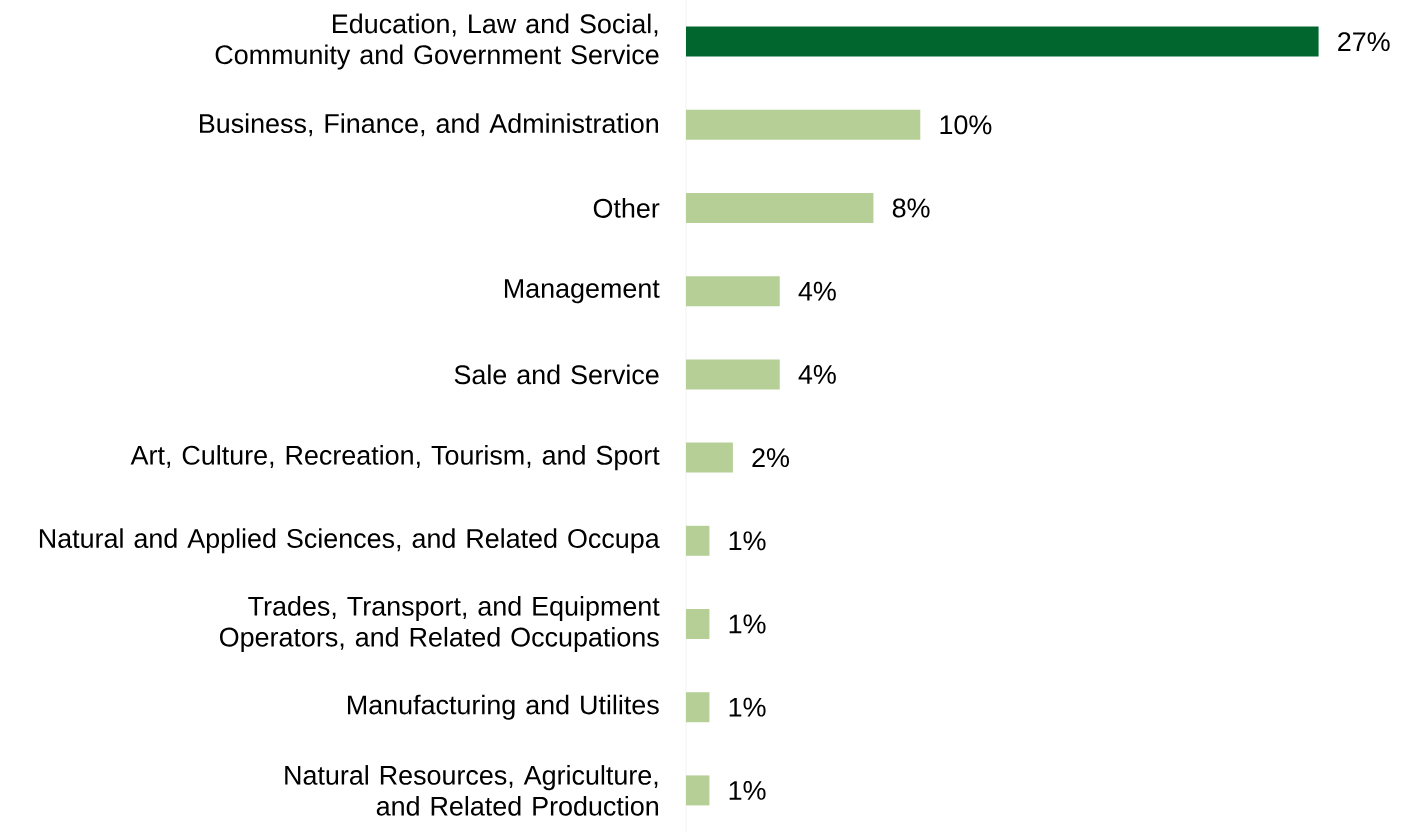 The width and height of the screenshot is (1418, 832). Describe the element at coordinates (556, 374) in the screenshot. I see `y-tick-label: Sale and Service` at that location.